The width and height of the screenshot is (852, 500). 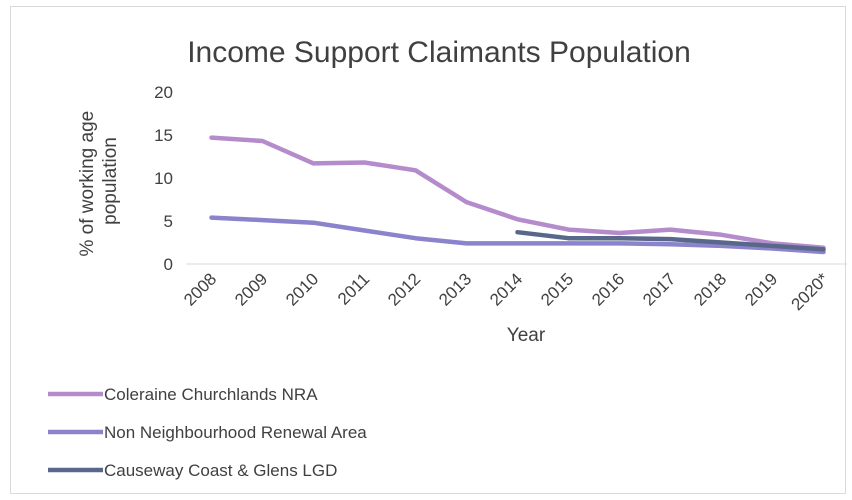 I want to click on y-tick-label: 20, so click(x=163, y=92).